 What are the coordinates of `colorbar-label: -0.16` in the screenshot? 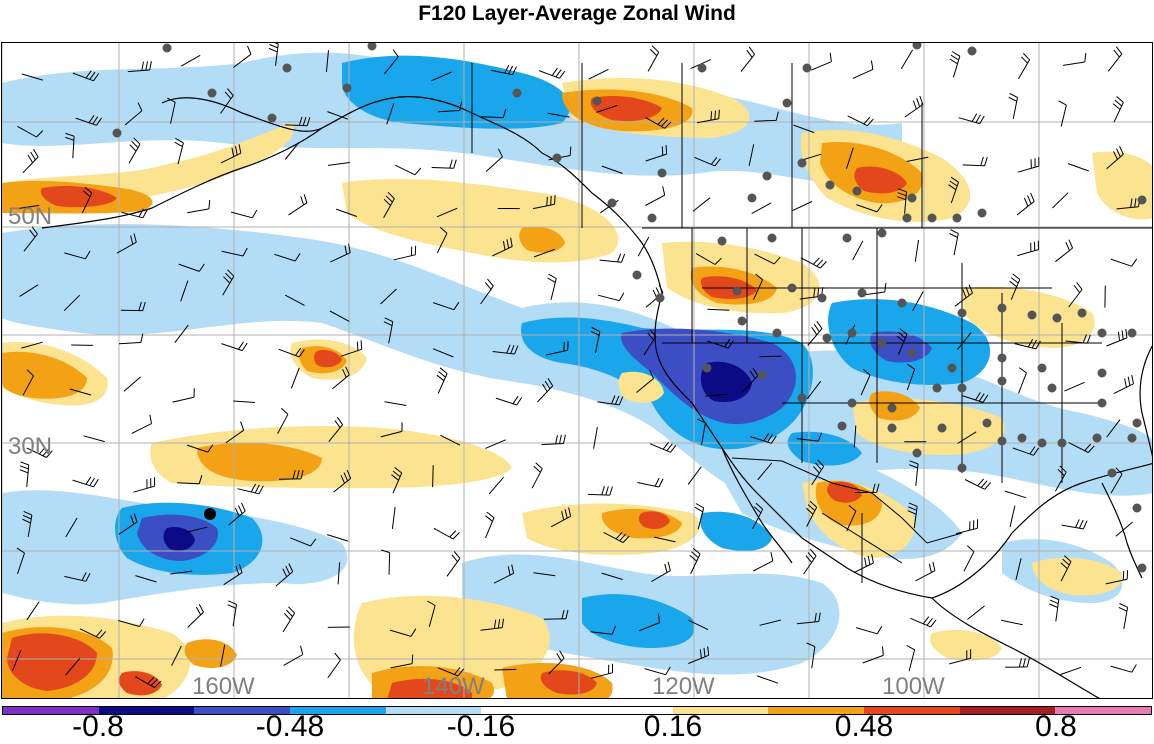 It's located at (481, 727).